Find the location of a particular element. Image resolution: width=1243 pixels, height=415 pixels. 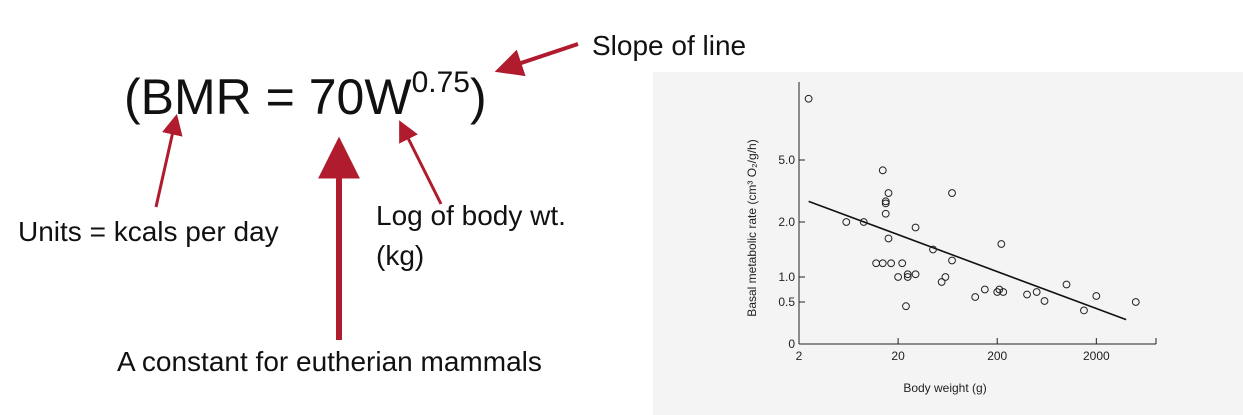

x-tick-label: 20 is located at coordinates (898, 356).